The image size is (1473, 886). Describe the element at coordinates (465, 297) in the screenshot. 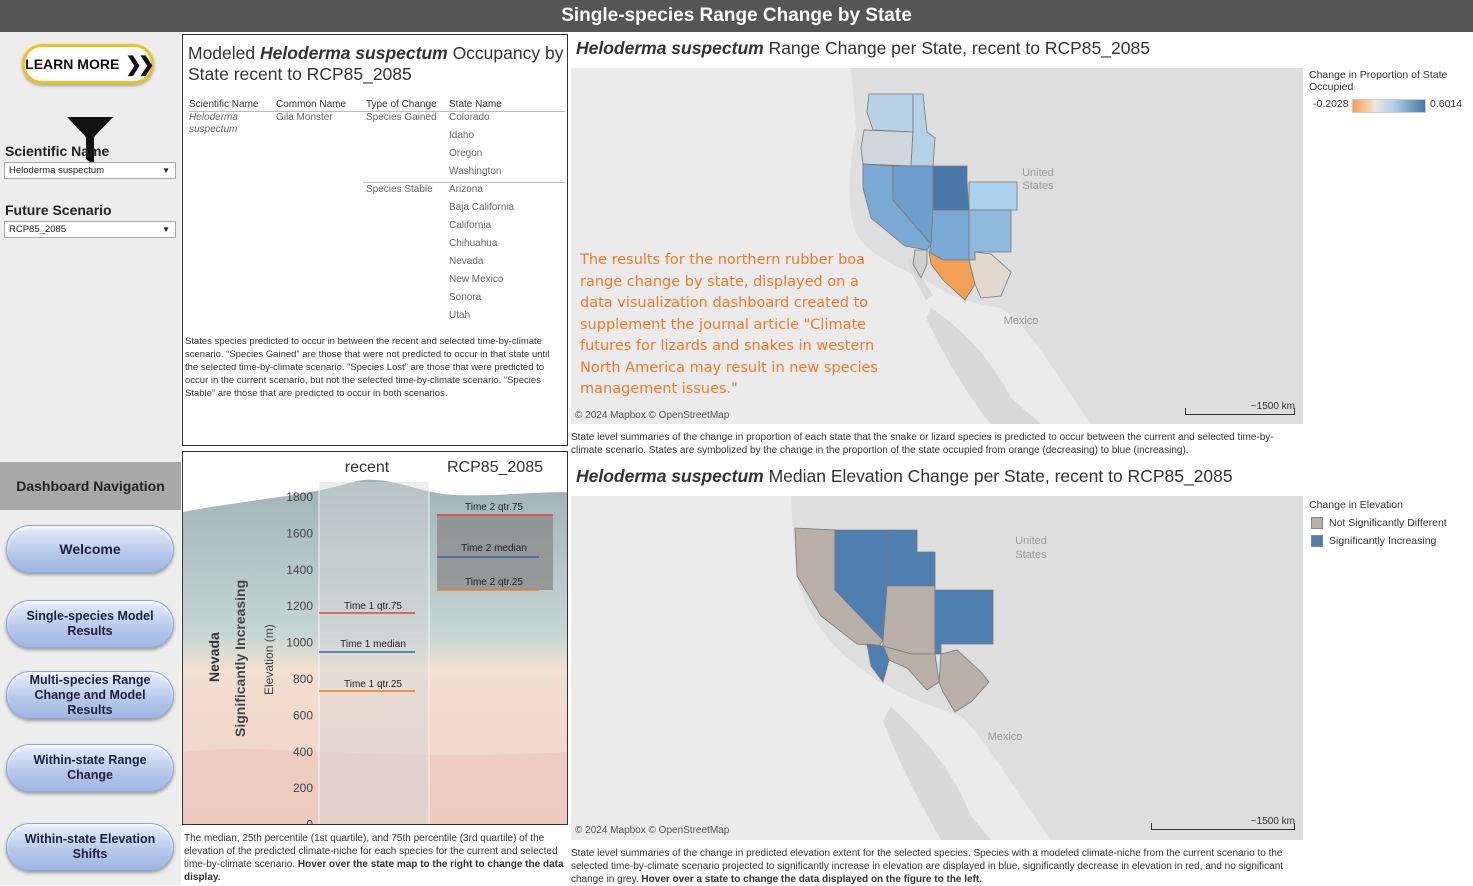

I see `state-name-cell: Sonora` at that location.